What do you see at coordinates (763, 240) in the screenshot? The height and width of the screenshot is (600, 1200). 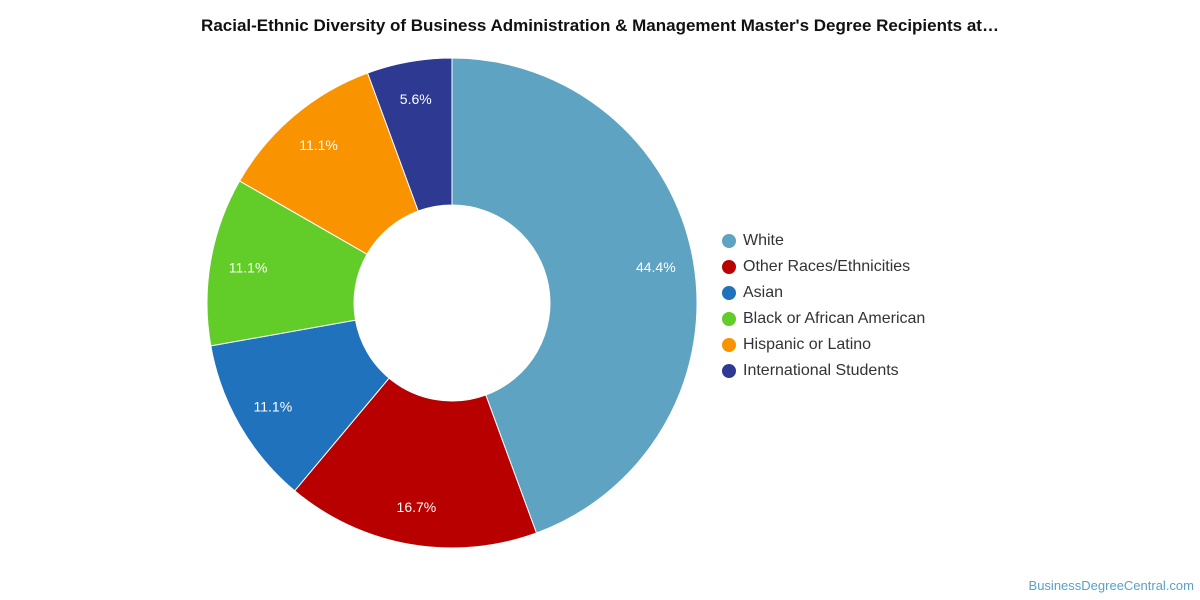 I see `legend-label: White` at bounding box center [763, 240].